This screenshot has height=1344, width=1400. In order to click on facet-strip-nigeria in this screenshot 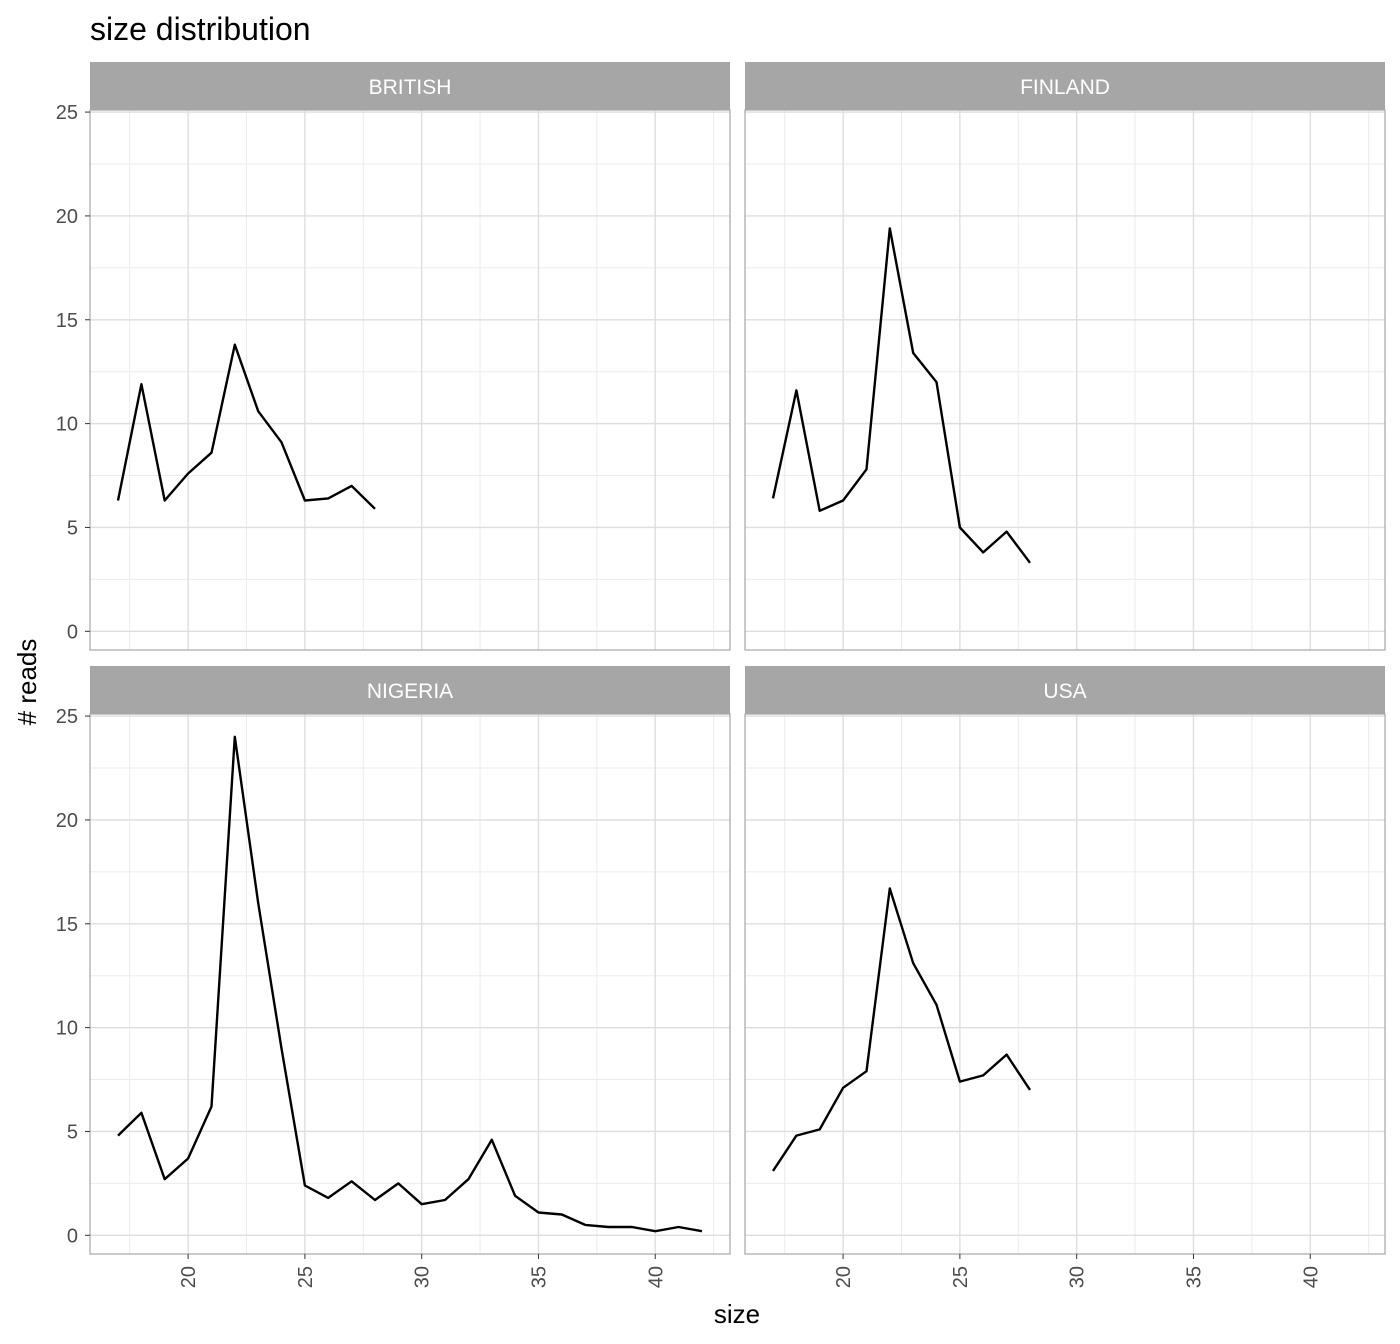, I will do `click(410, 690)`.